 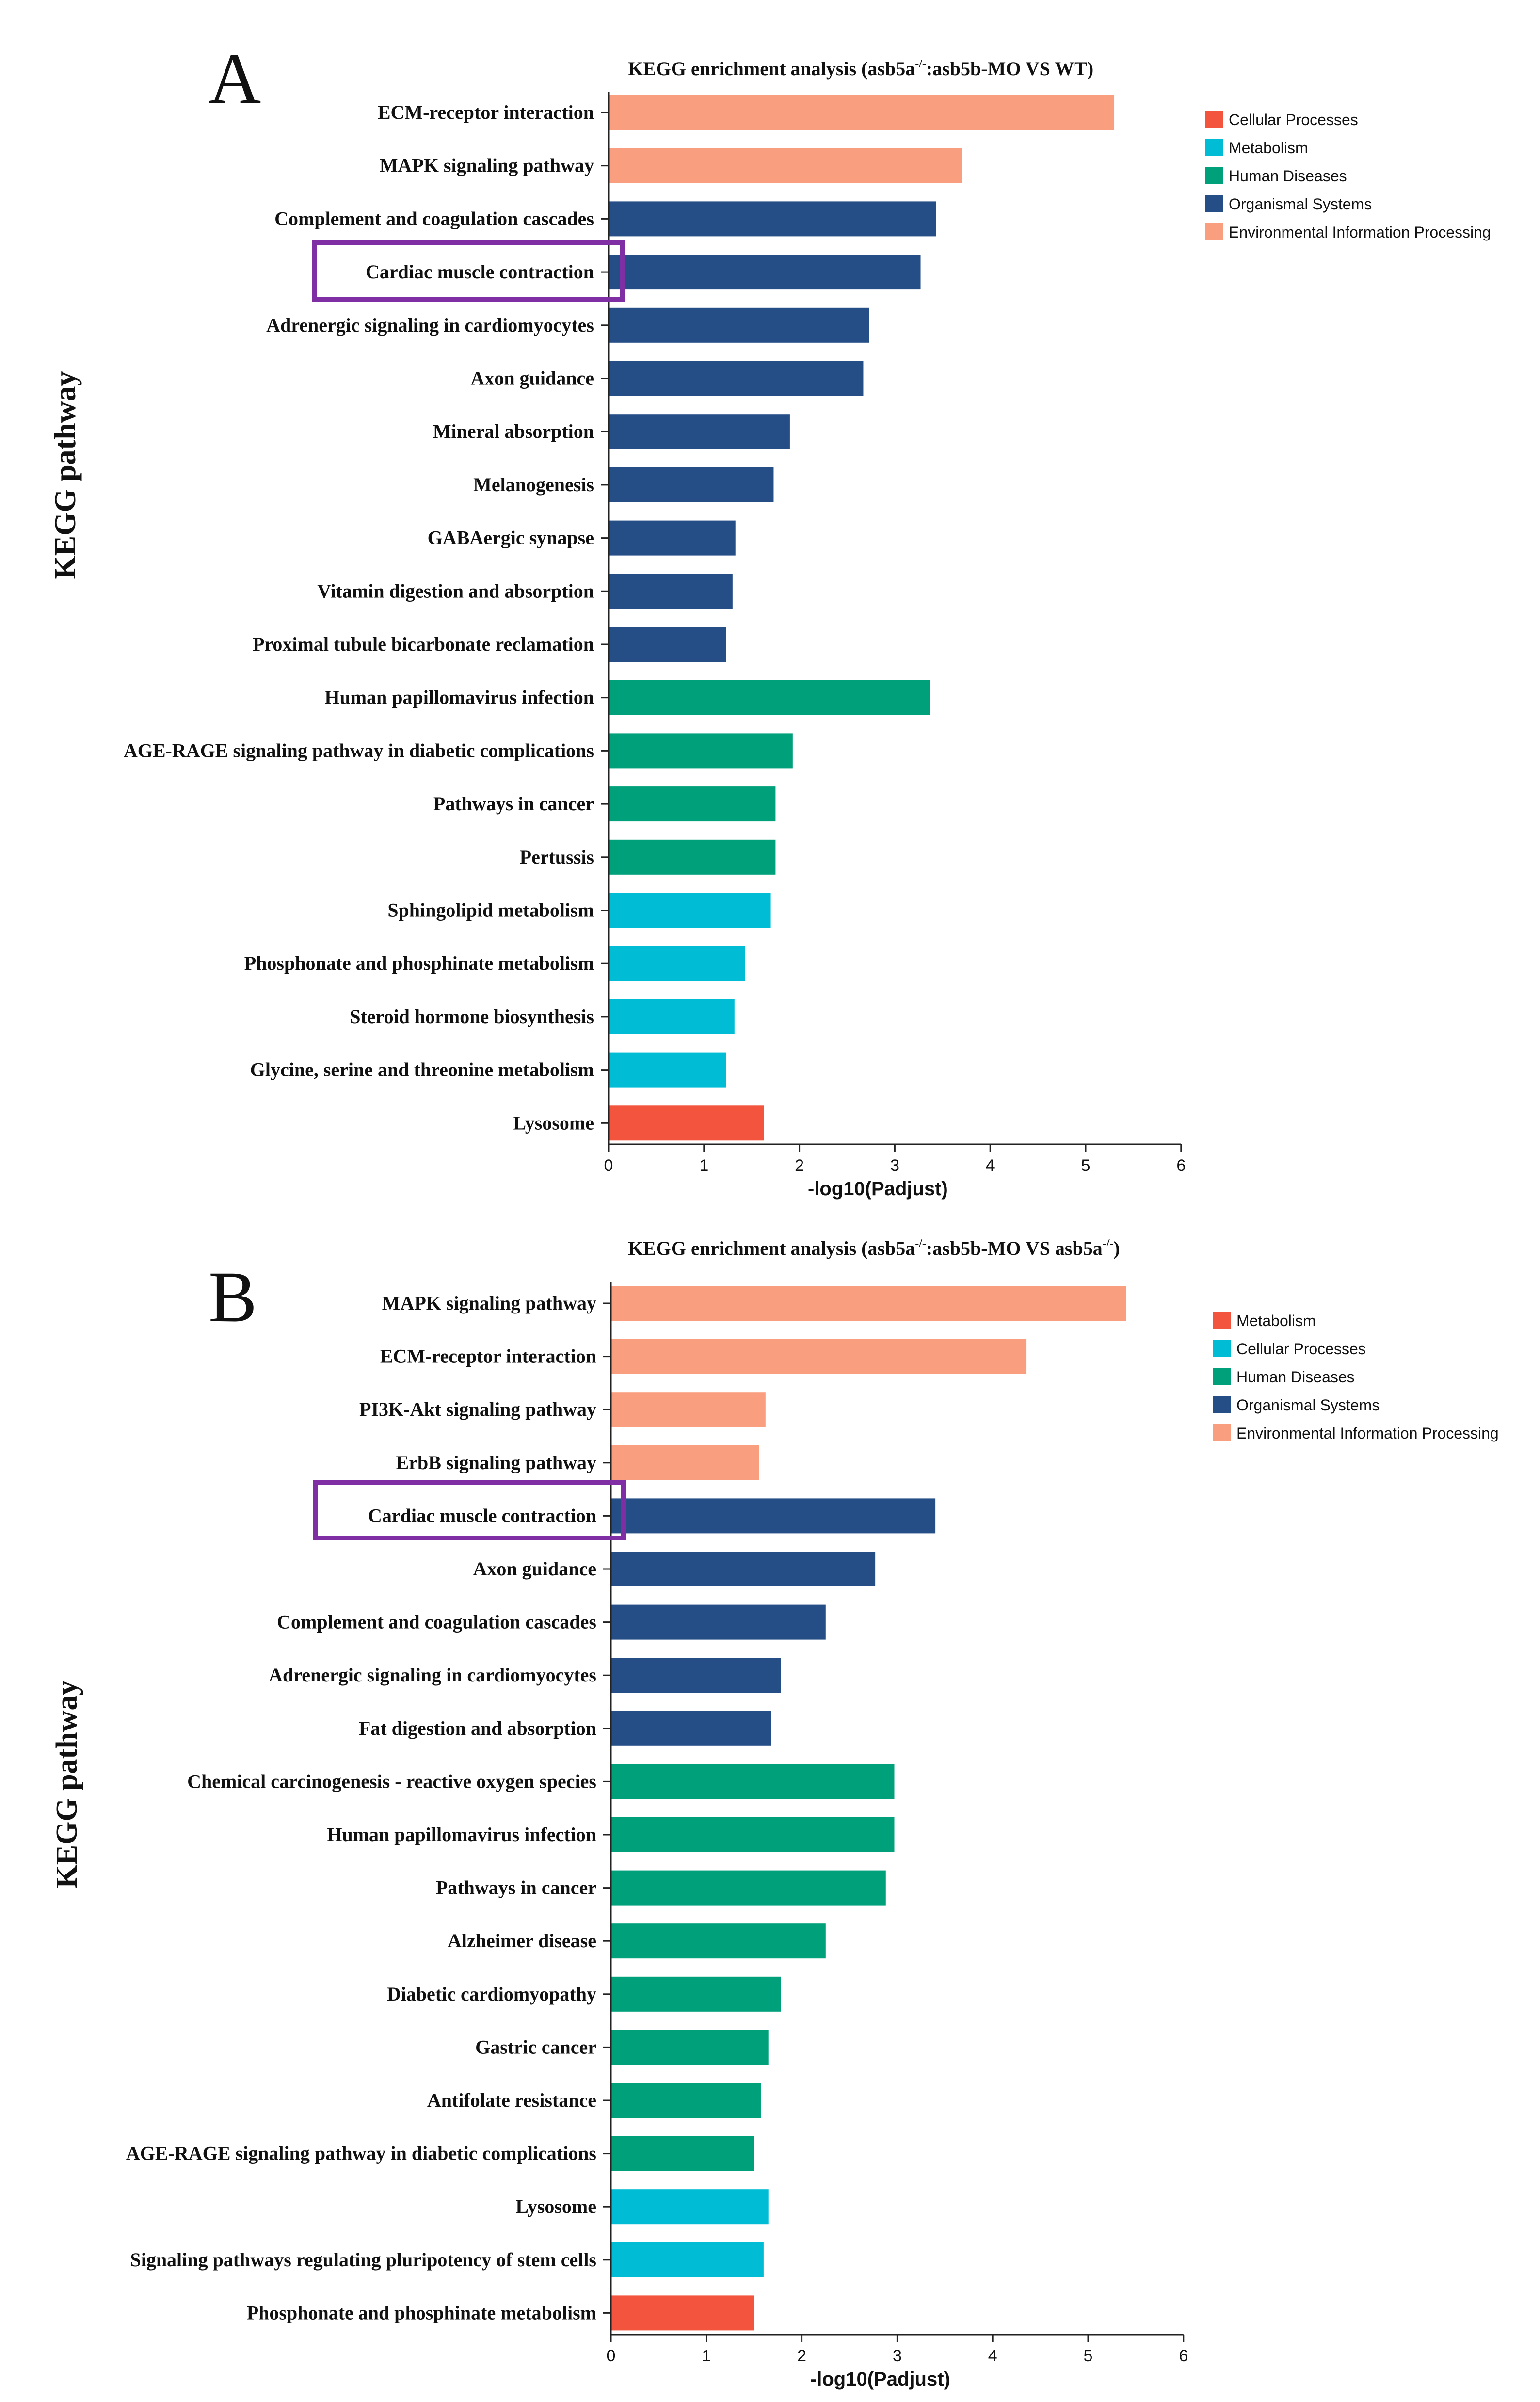 What do you see at coordinates (534, 485) in the screenshot?
I see `category-label: Melanogenesis` at bounding box center [534, 485].